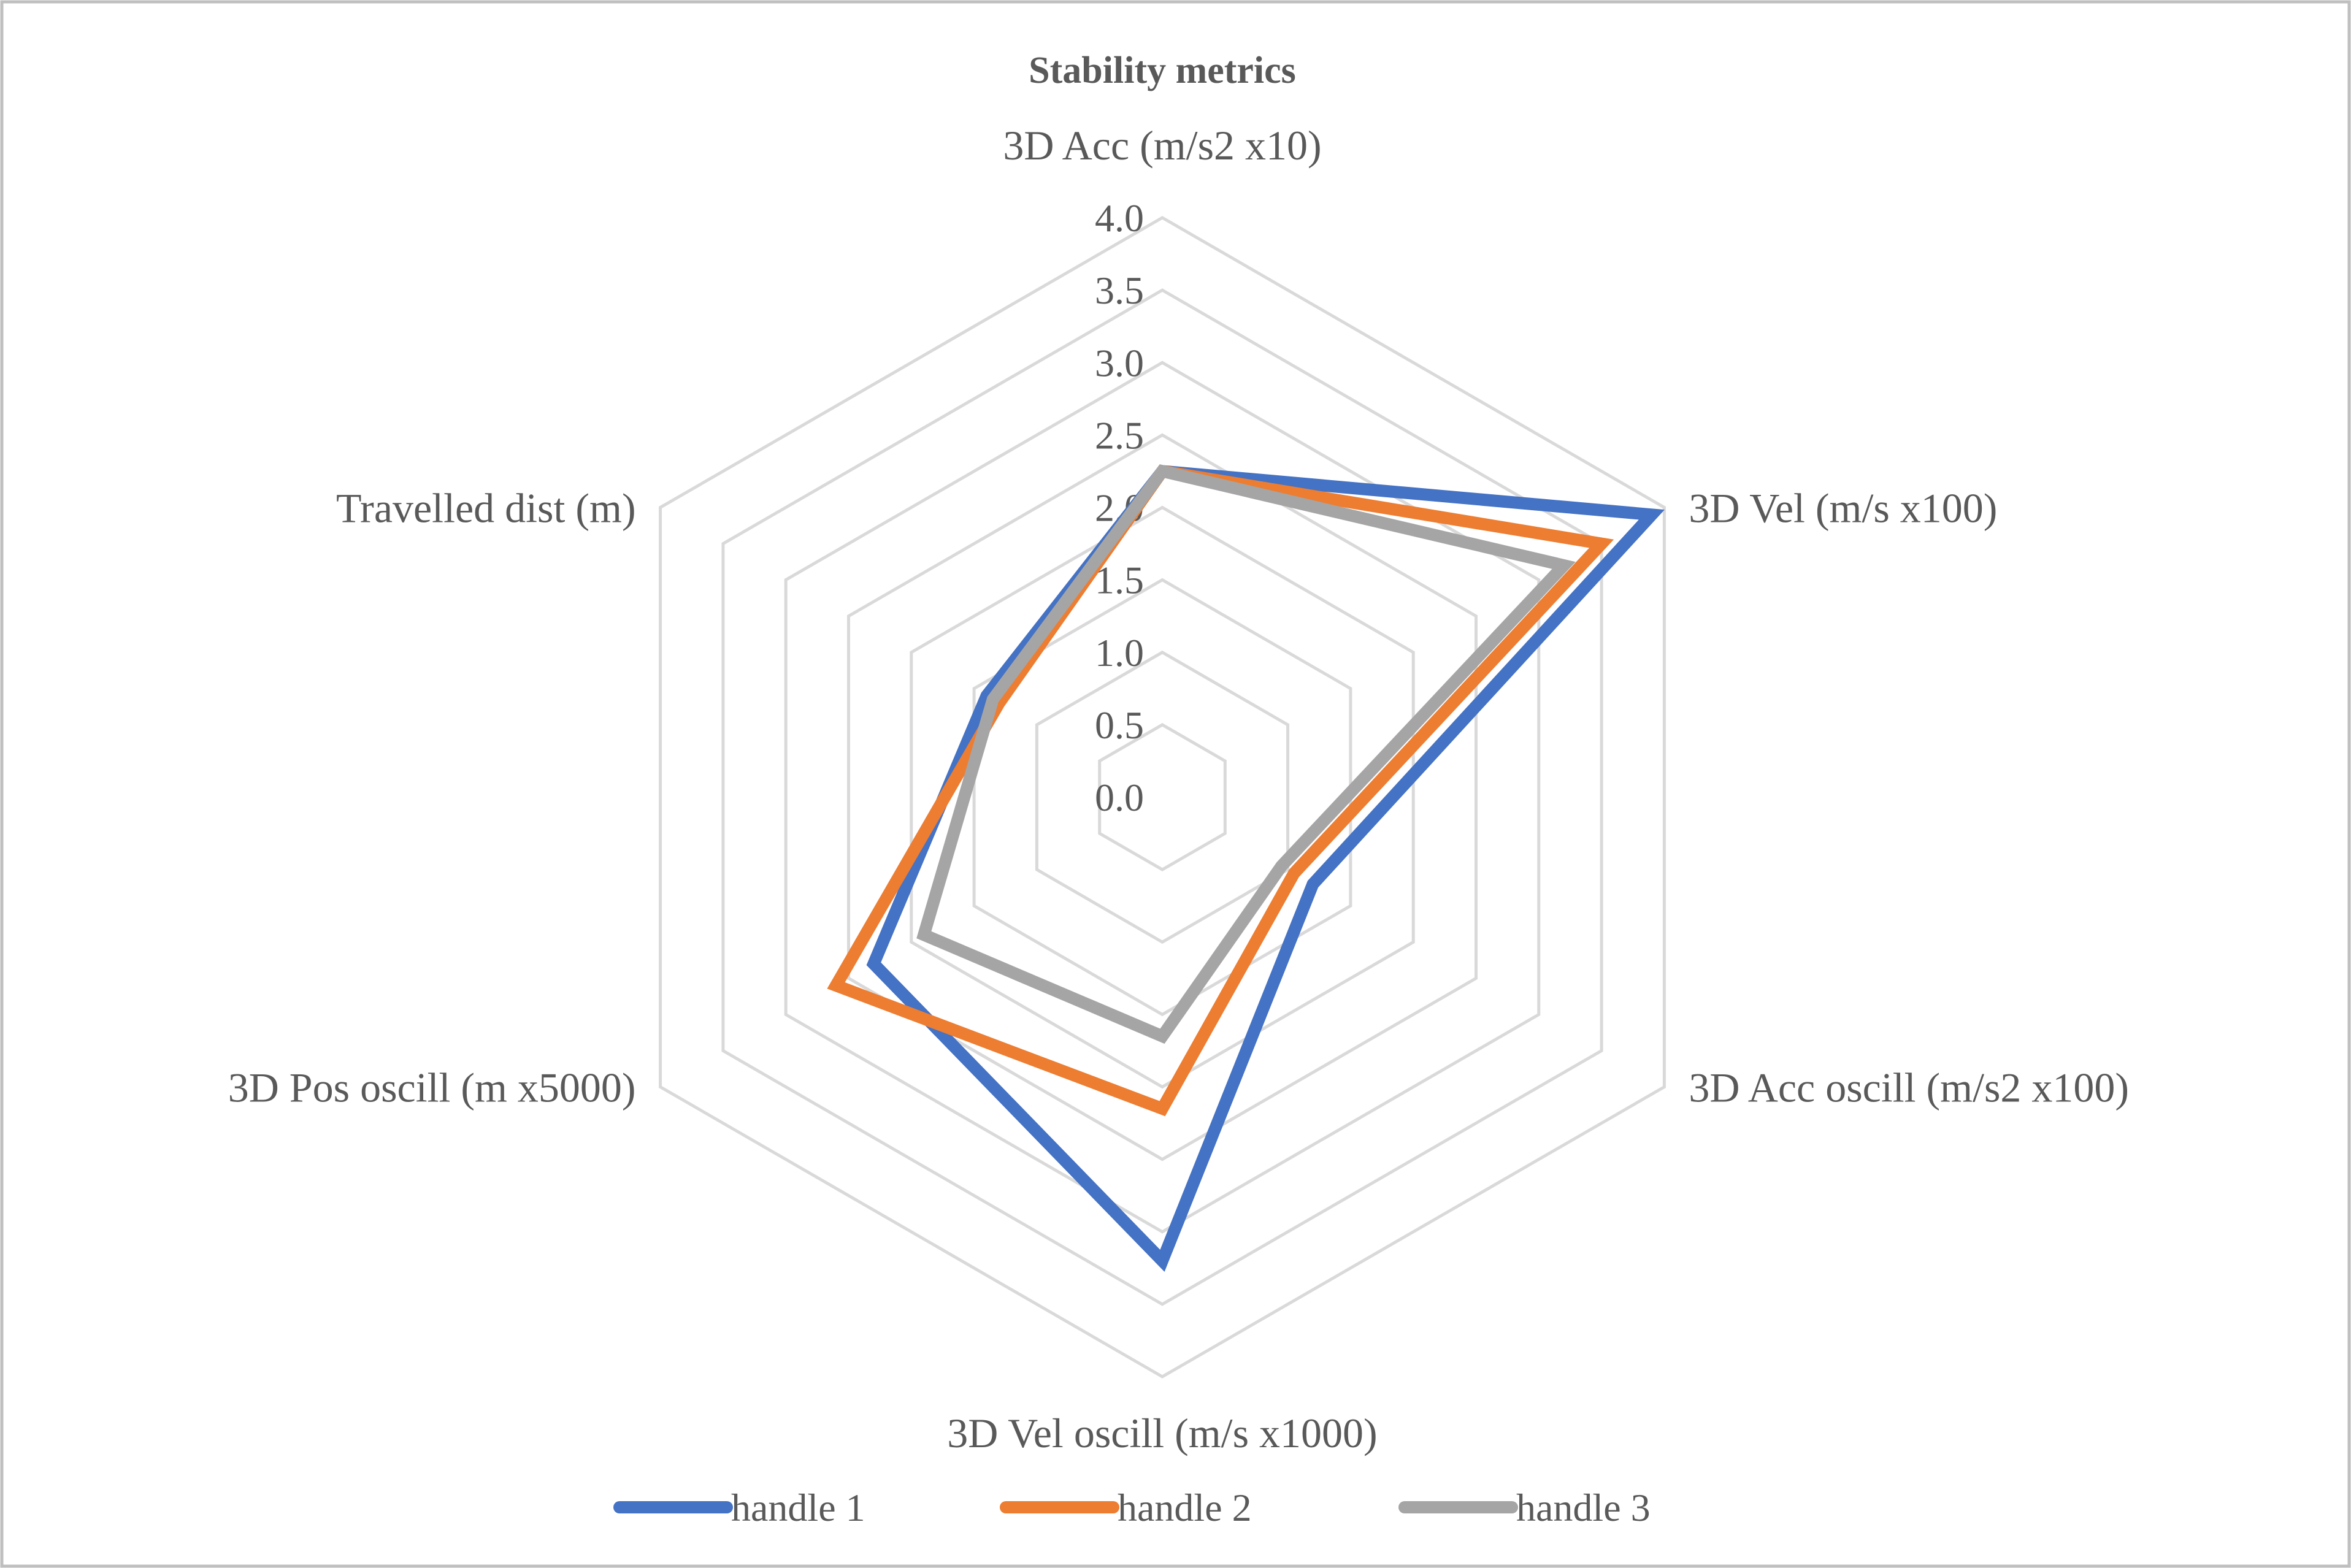 This screenshot has width=2351, height=1568. What do you see at coordinates (1843, 508) in the screenshot?
I see `axis-label: 3D Vel (m/s x100)` at bounding box center [1843, 508].